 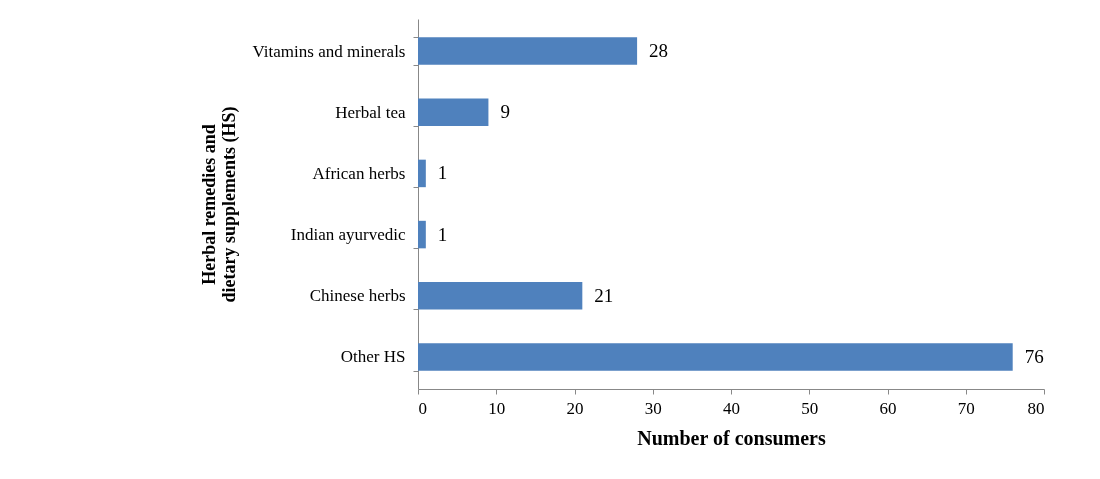 I want to click on x-tick-label: 80, so click(x=1036, y=408).